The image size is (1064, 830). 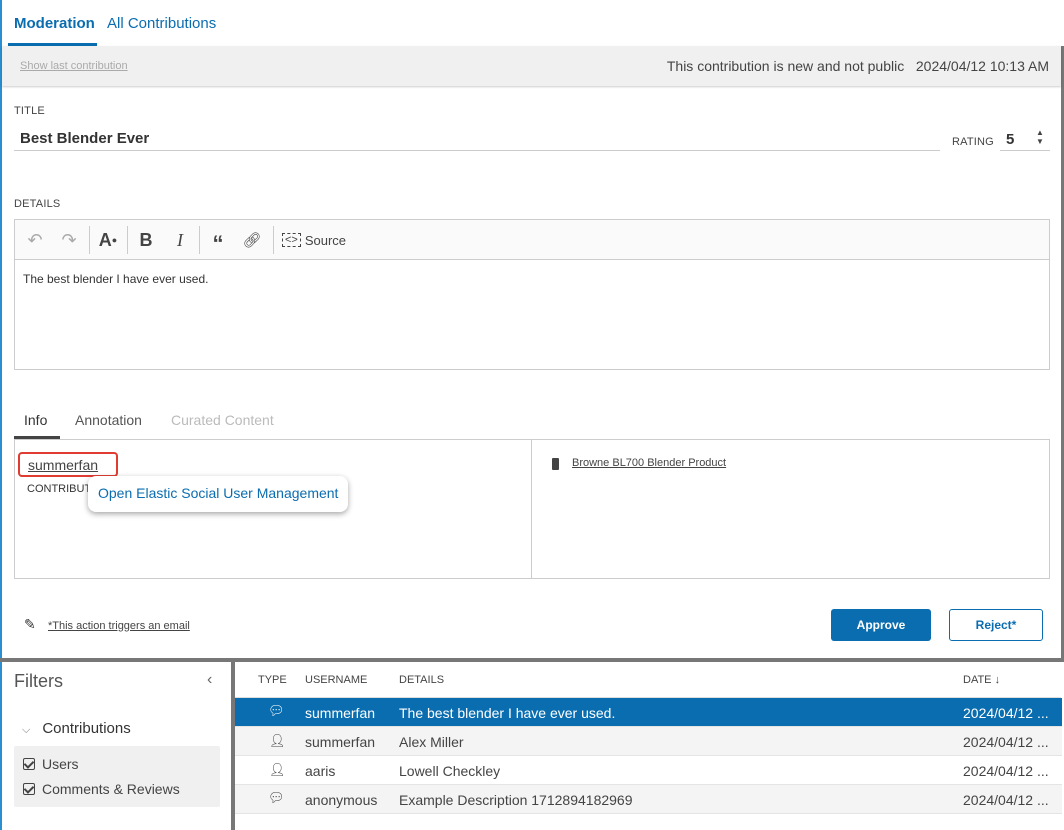 What do you see at coordinates (85, 138) in the screenshot?
I see `title-value: Best Blender Ever` at bounding box center [85, 138].